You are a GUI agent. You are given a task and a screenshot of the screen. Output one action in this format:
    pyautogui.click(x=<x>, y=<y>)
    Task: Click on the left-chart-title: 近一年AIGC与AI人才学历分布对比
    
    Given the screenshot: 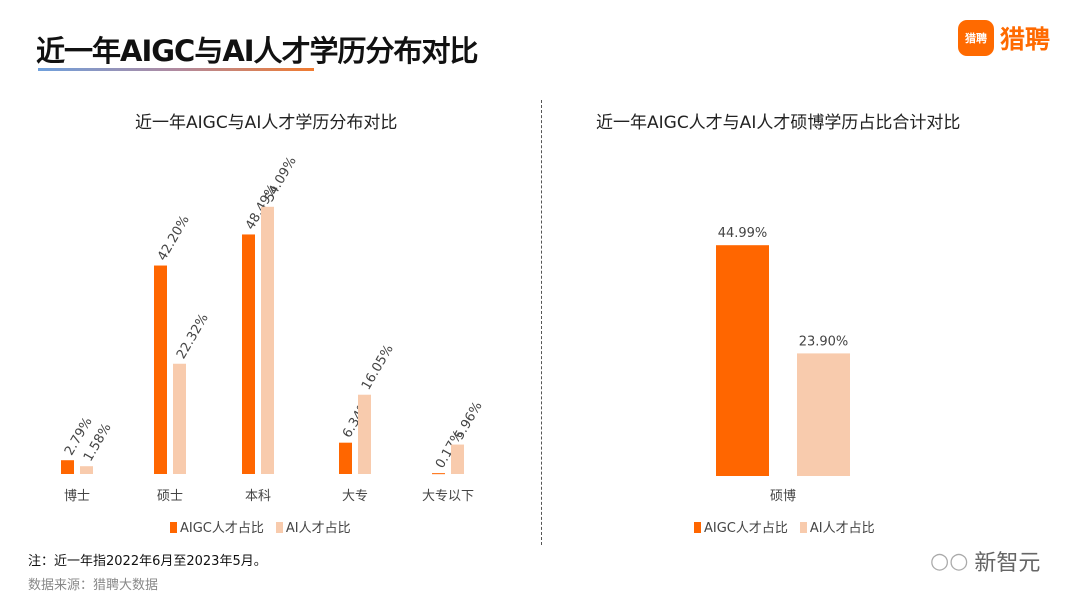 What is the action you would take?
    pyautogui.click(x=266, y=123)
    